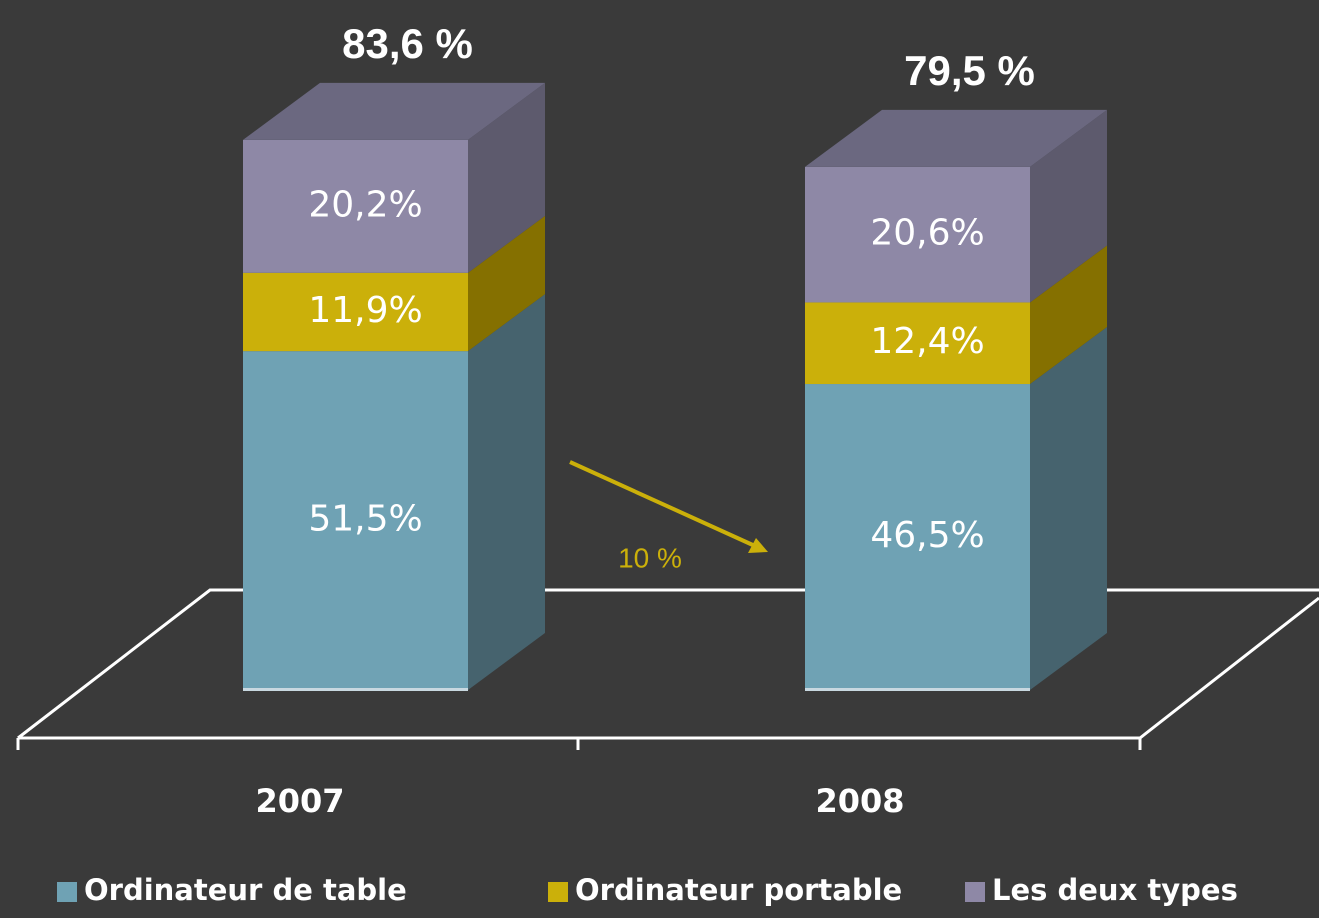  I want to click on x-tick-label: 2008, so click(859, 801).